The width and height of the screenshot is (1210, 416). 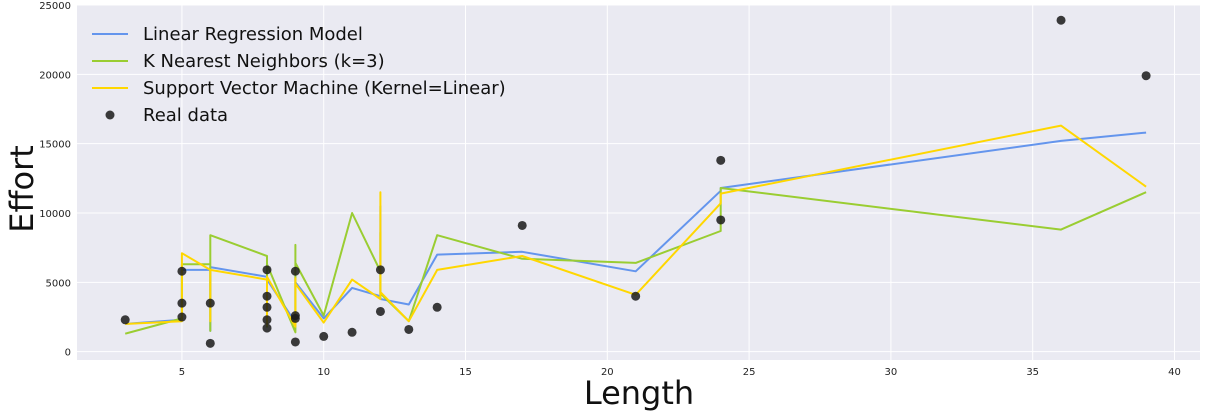 I want to click on x-tick-label: 40, so click(x=1174, y=372).